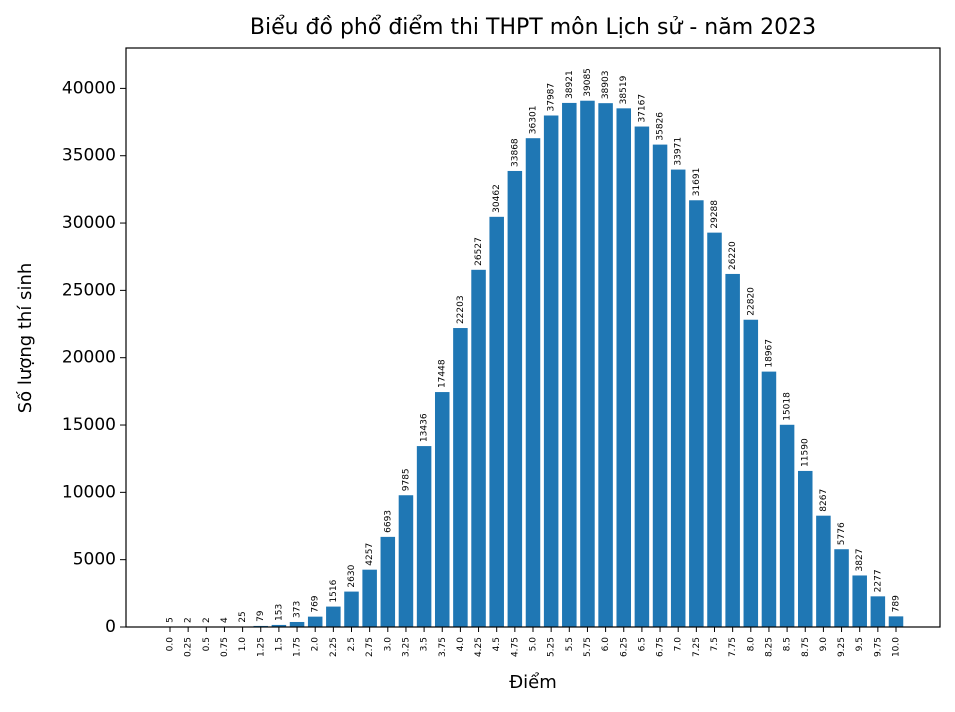  Describe the element at coordinates (89, 358) in the screenshot. I see `y-tick-label: 20000` at that location.